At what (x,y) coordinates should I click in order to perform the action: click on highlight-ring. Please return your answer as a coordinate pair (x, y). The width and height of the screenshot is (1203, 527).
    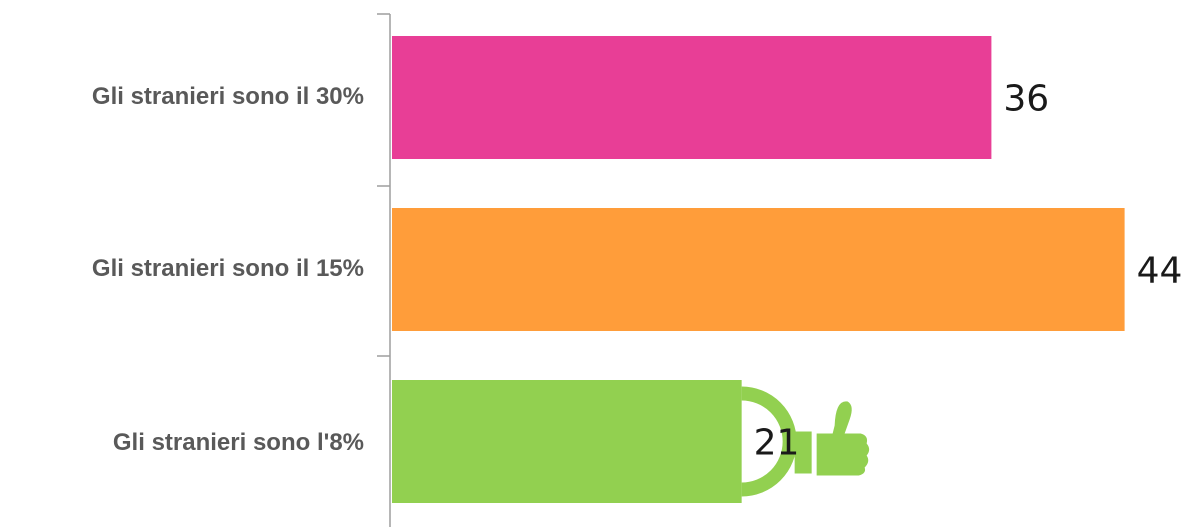
    Looking at the image, I should click on (769, 441).